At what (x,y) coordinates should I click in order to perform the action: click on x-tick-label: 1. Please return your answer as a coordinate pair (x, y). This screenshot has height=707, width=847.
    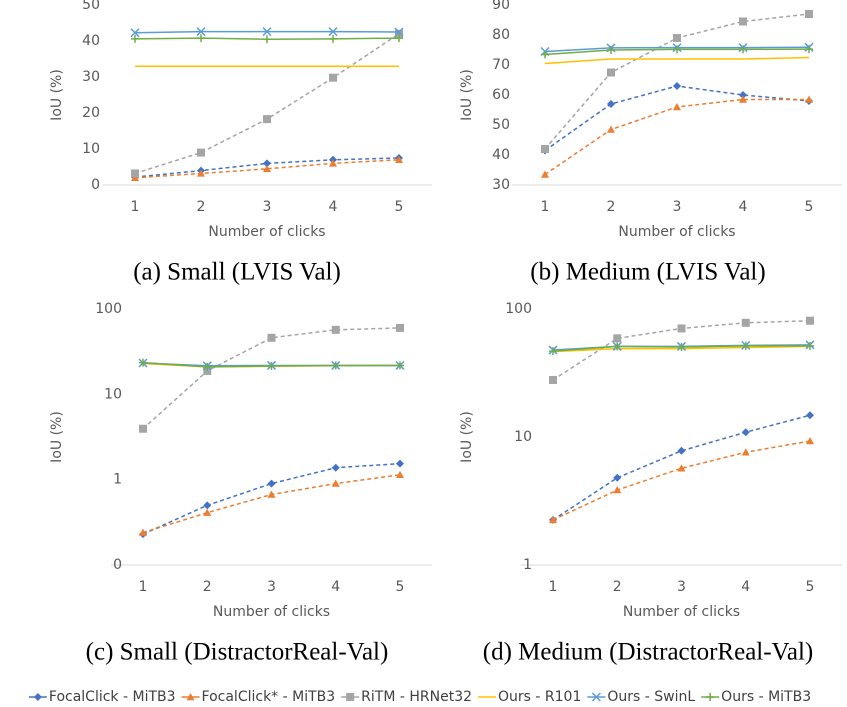
    Looking at the image, I should click on (143, 587).